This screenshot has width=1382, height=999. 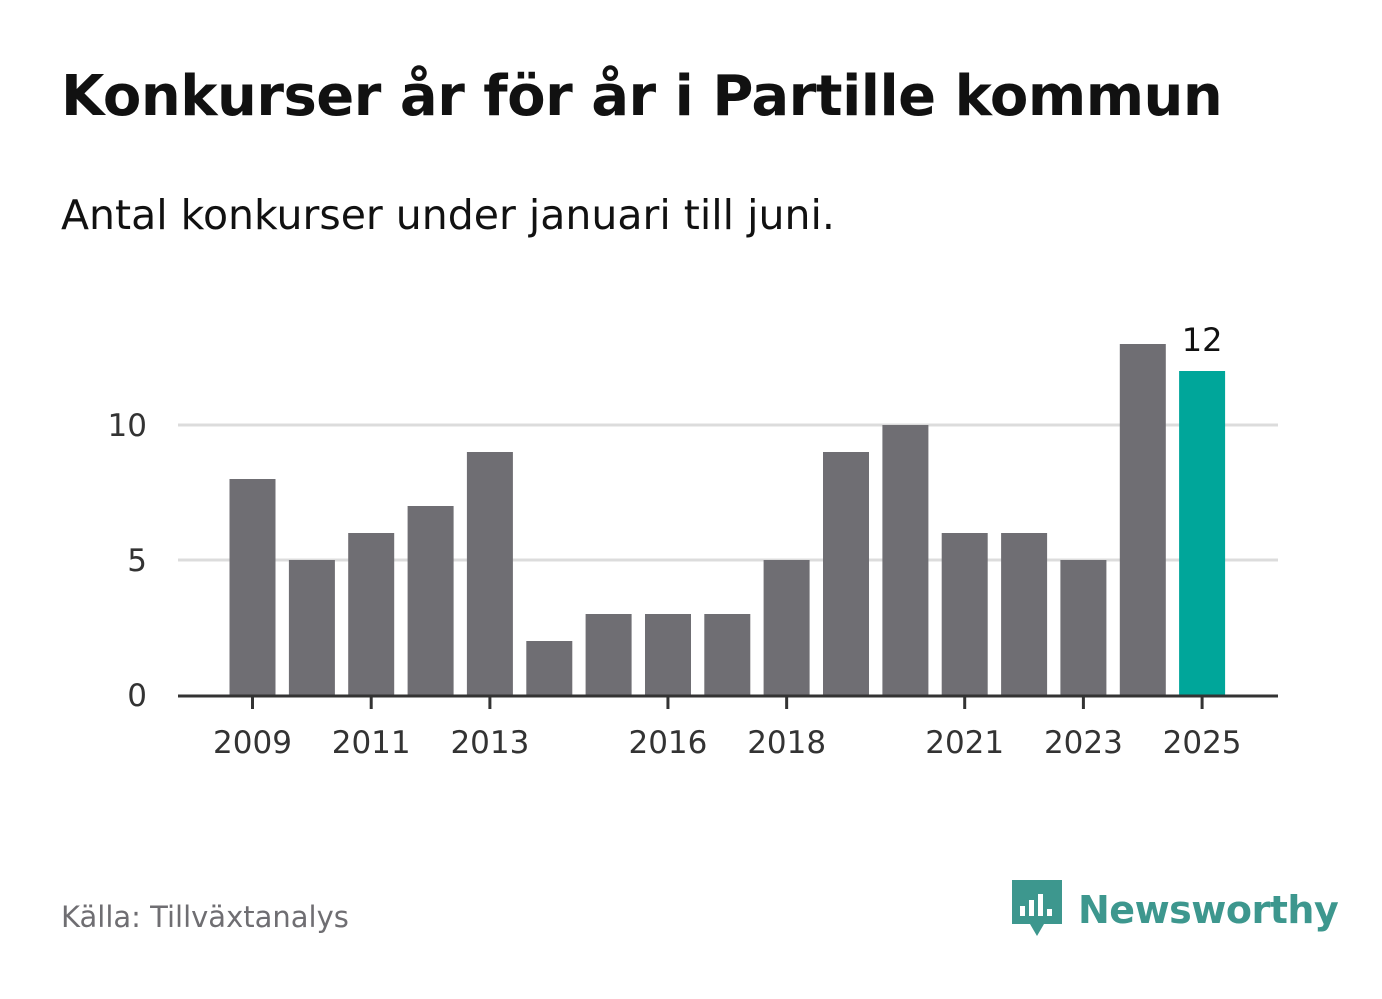 I want to click on chart-subtitle: Antal konkurser under januari till juni., so click(x=448, y=215).